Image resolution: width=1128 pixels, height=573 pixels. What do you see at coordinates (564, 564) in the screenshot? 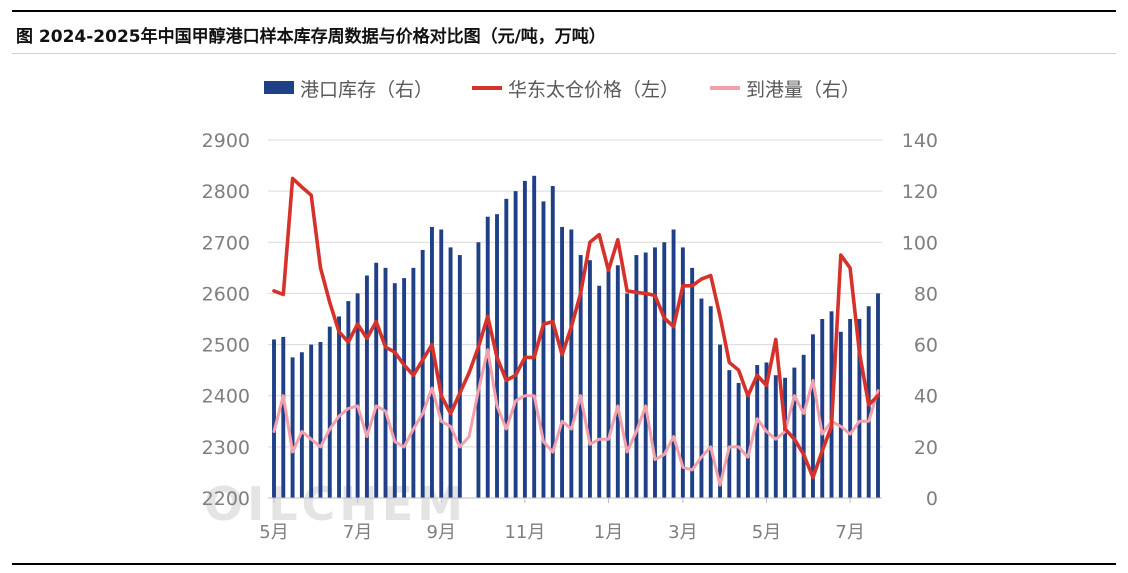
I see `bottom-rule` at bounding box center [564, 564].